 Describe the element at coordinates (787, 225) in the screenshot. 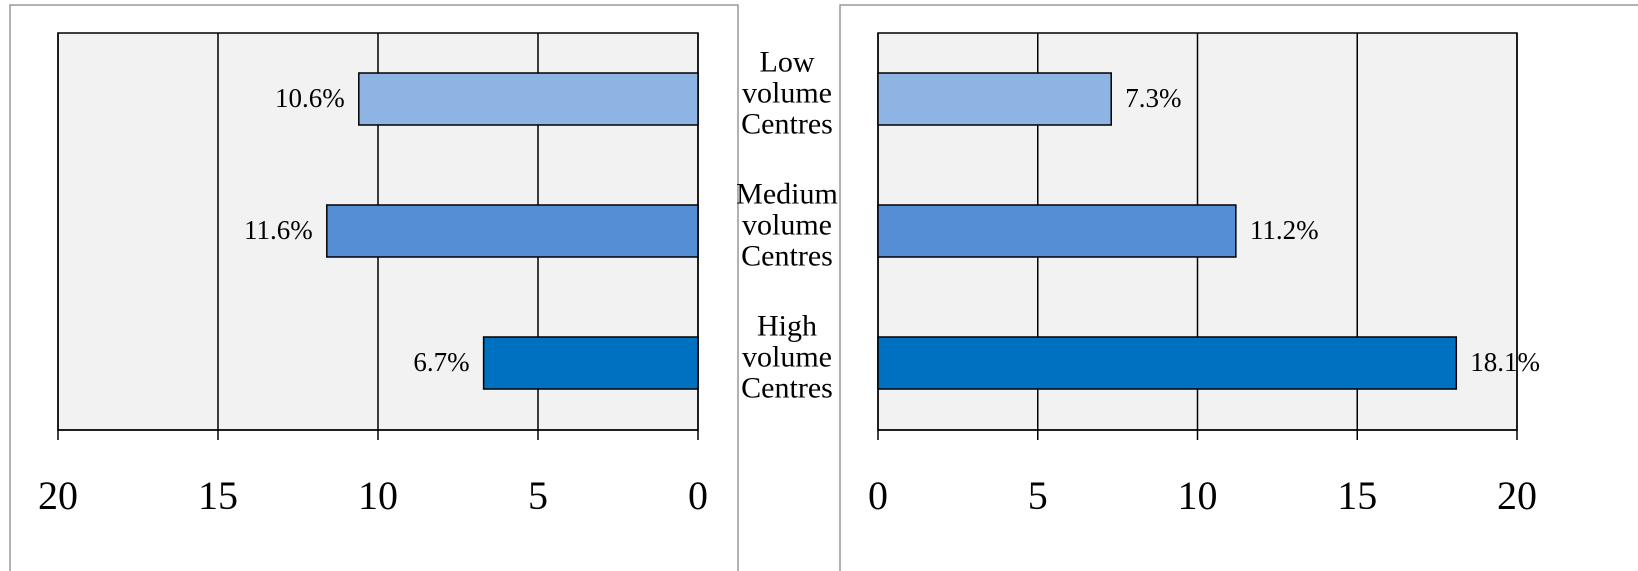

I see `category-label: Medium volume Centres` at that location.